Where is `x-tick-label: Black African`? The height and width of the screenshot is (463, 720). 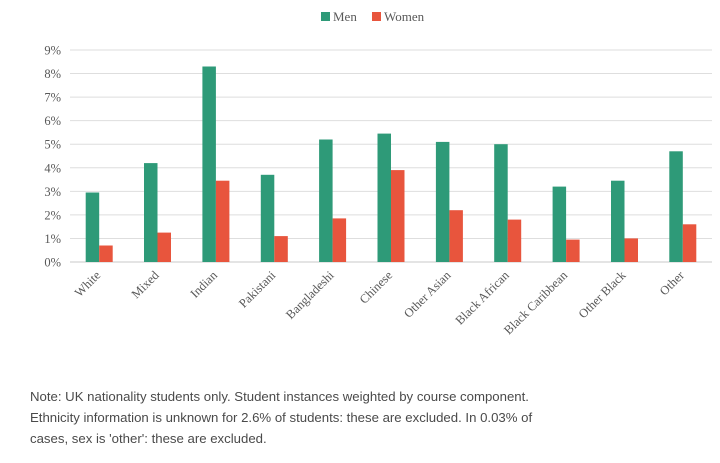 x-tick-label: Black African is located at coordinates (483, 298).